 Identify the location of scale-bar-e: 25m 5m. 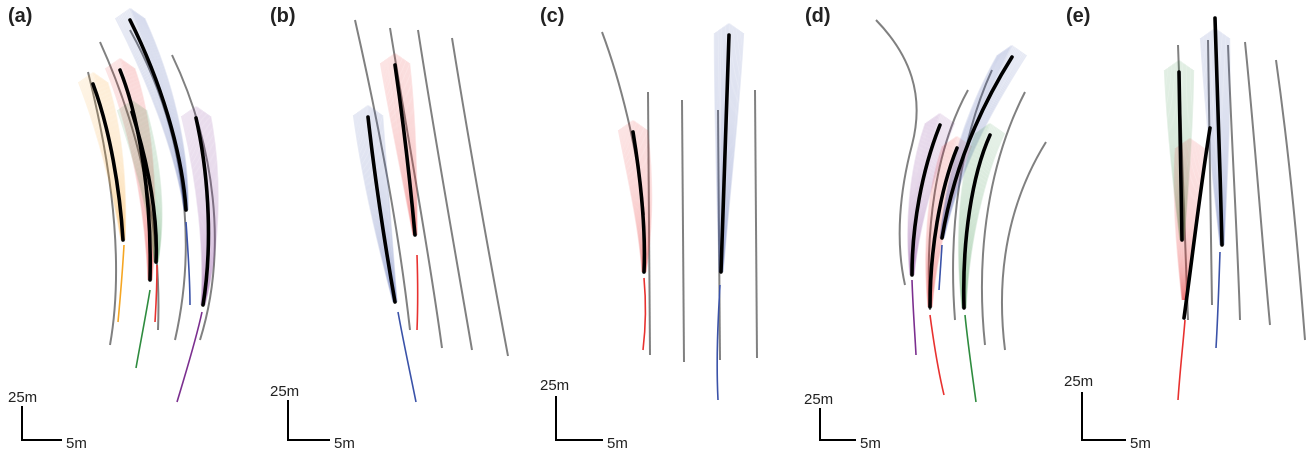
(1107, 412).